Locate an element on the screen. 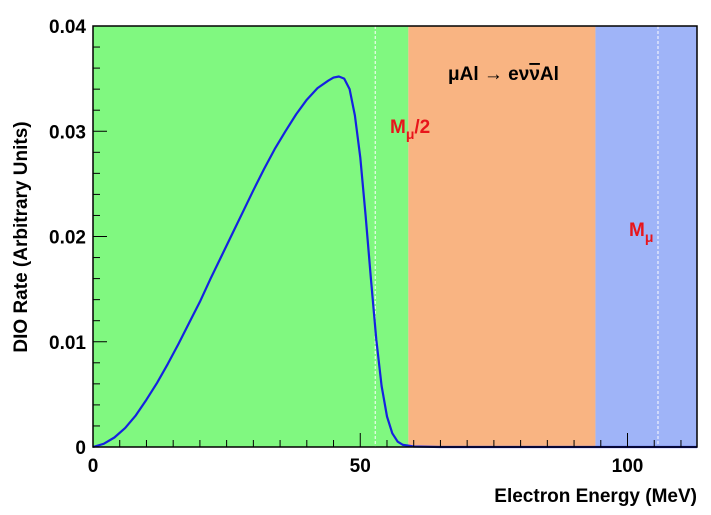  x-tick-label: 100 is located at coordinates (628, 466).